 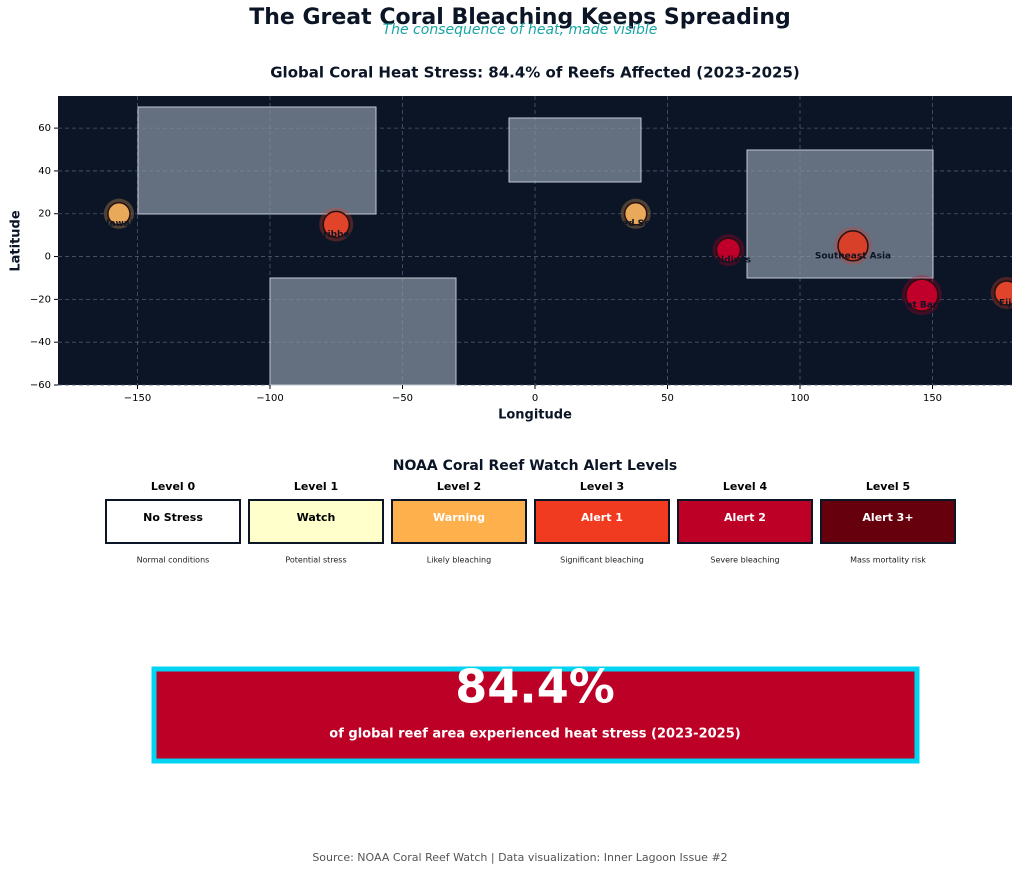 What do you see at coordinates (44, 214) in the screenshot?
I see `y-tick-label: 20` at bounding box center [44, 214].